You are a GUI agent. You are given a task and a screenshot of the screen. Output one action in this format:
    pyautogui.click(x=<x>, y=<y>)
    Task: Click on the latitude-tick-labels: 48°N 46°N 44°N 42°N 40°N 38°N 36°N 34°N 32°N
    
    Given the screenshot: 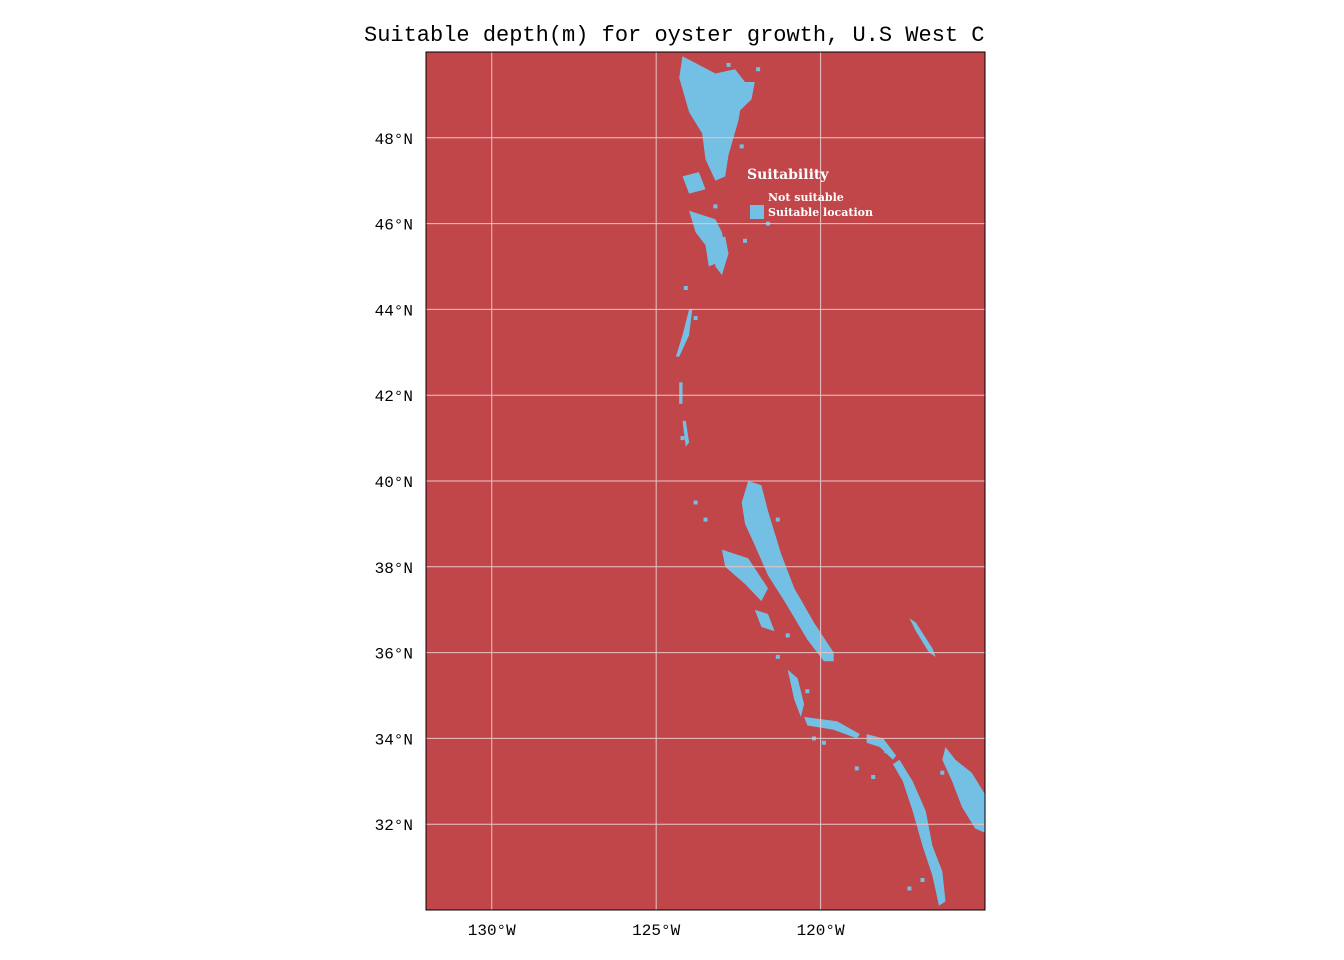 What is the action you would take?
    pyautogui.click(x=394, y=483)
    